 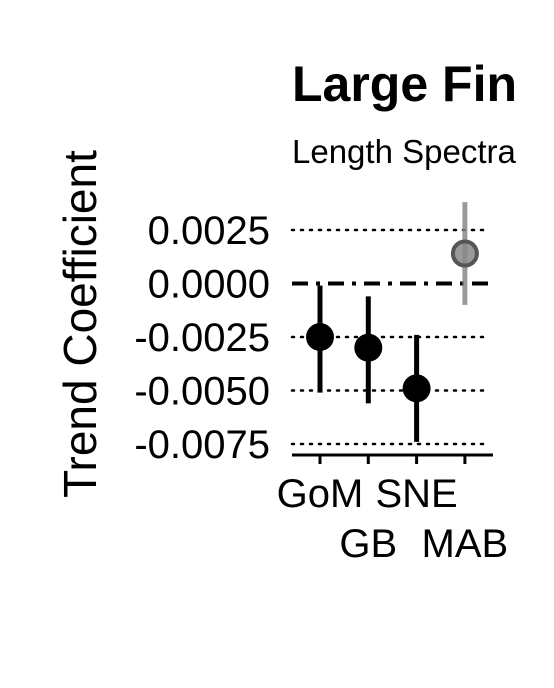 I want to click on x-tick-label: SNE, so click(x=416, y=494).